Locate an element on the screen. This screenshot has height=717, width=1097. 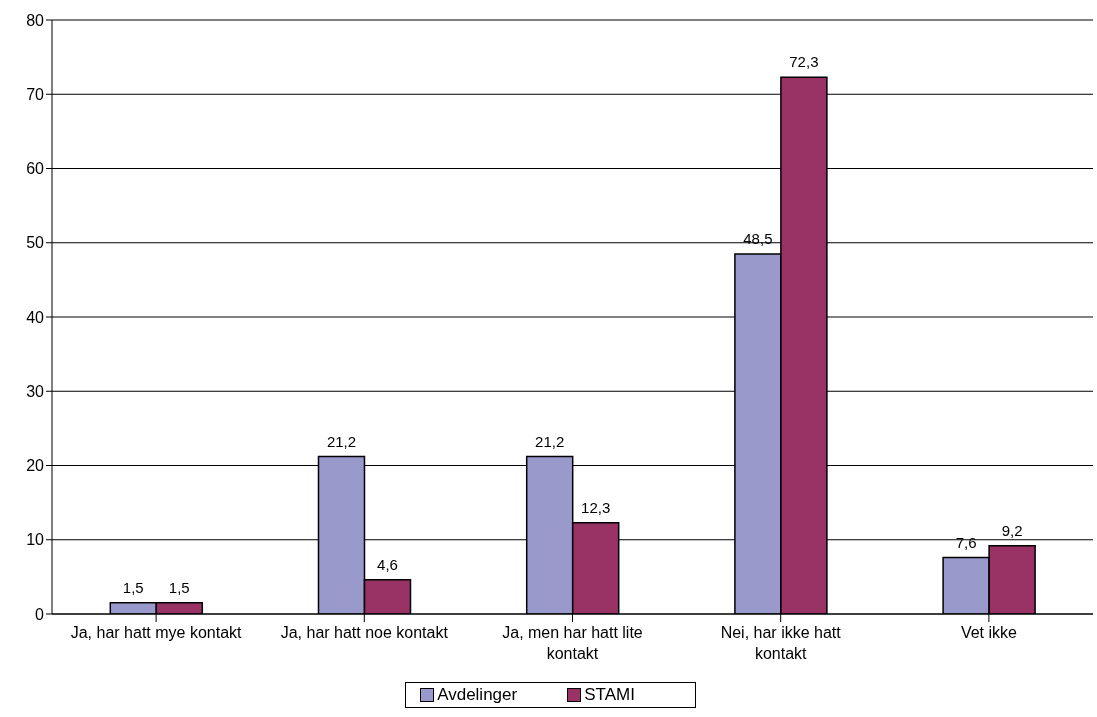
x-tick-label: Ja, har hatt mye kontakt is located at coordinates (156, 632).